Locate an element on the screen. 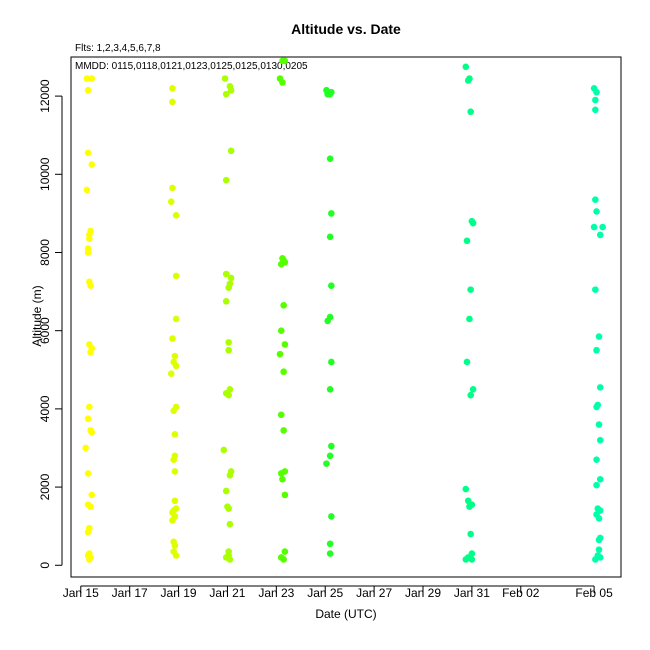 The height and width of the screenshot is (650, 650). y-tick-label: 12000 is located at coordinates (45, 96).